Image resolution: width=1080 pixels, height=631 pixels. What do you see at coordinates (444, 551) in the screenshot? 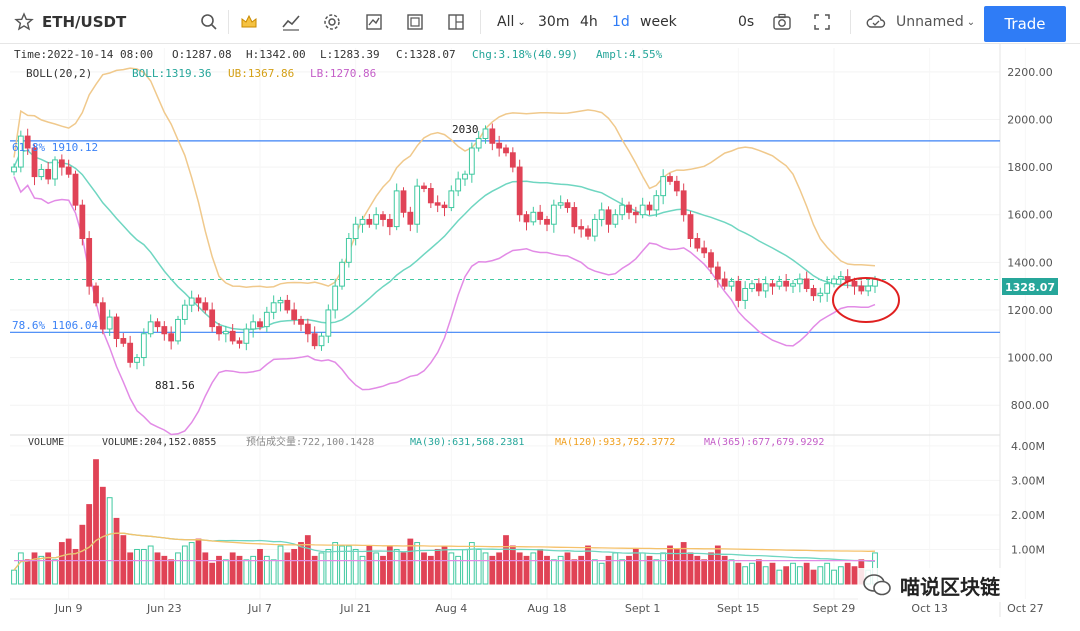
I see `volume-ma120-line` at bounding box center [444, 551].